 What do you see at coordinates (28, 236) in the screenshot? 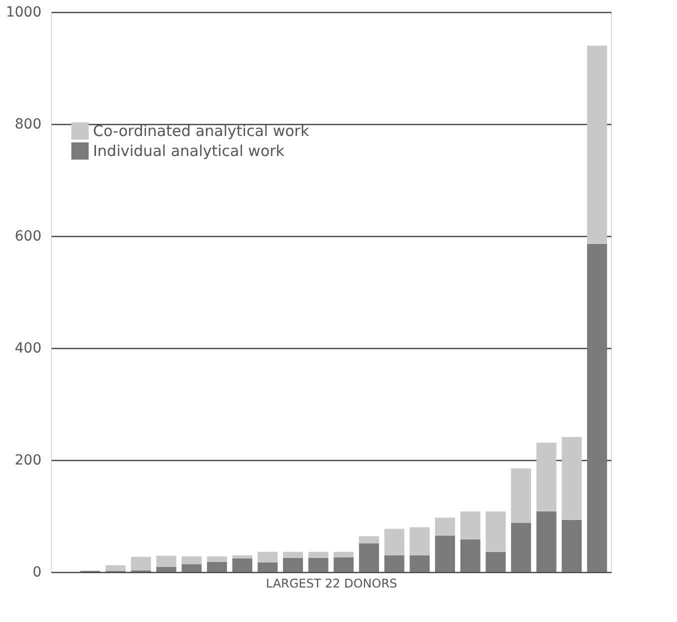
I see `y-tick-label: 600` at bounding box center [28, 236].